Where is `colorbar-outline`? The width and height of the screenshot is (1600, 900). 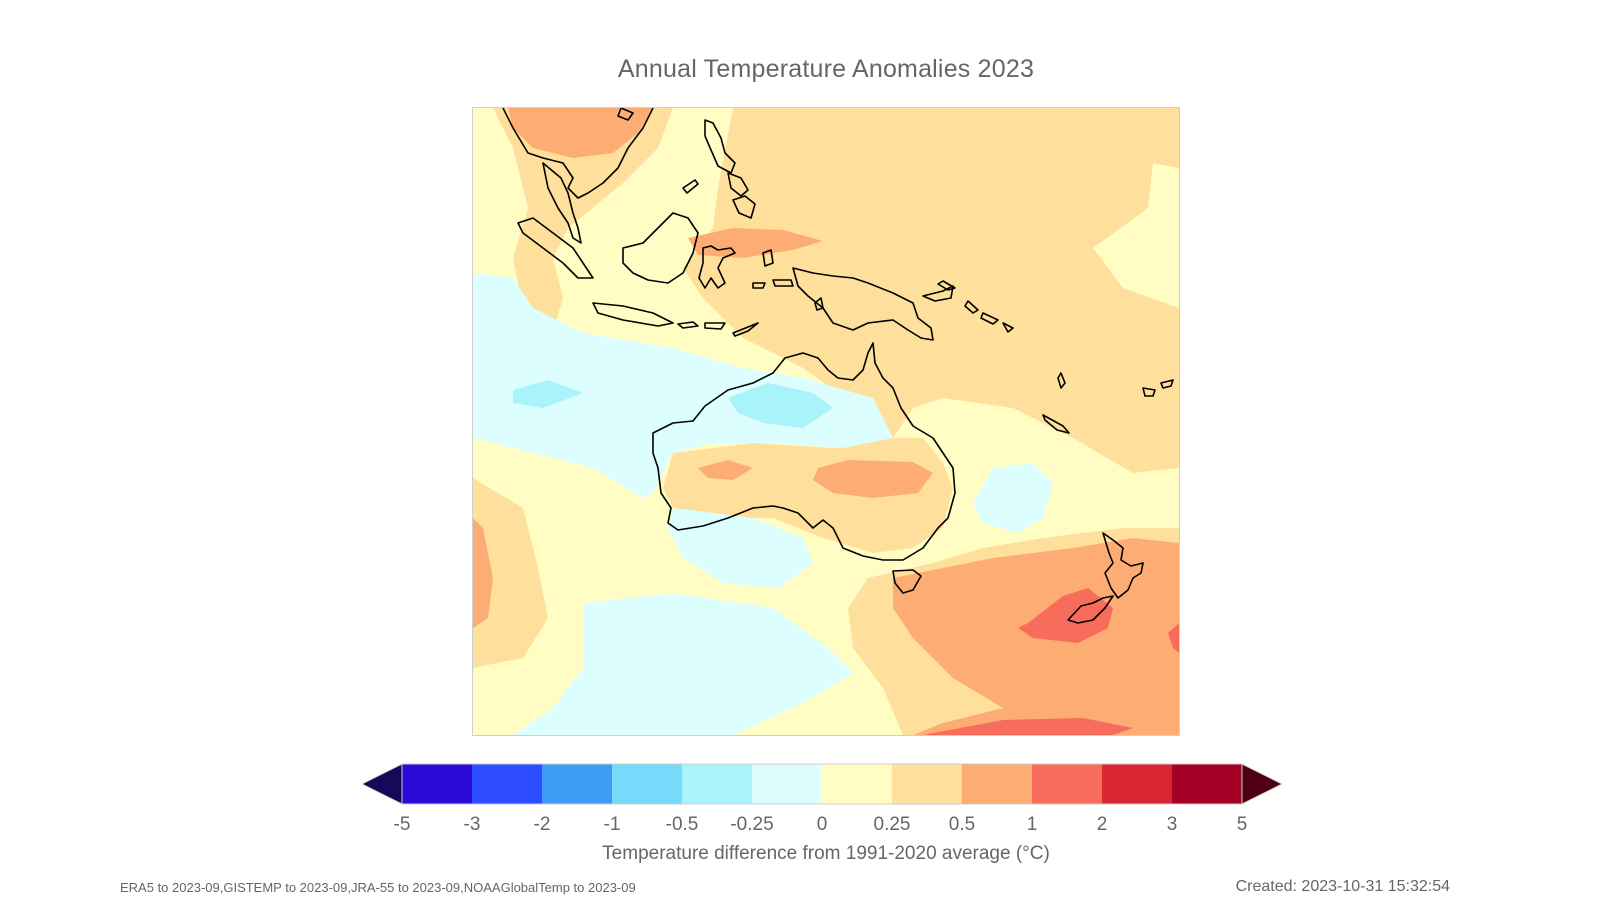
colorbar-outline is located at coordinates (822, 784).